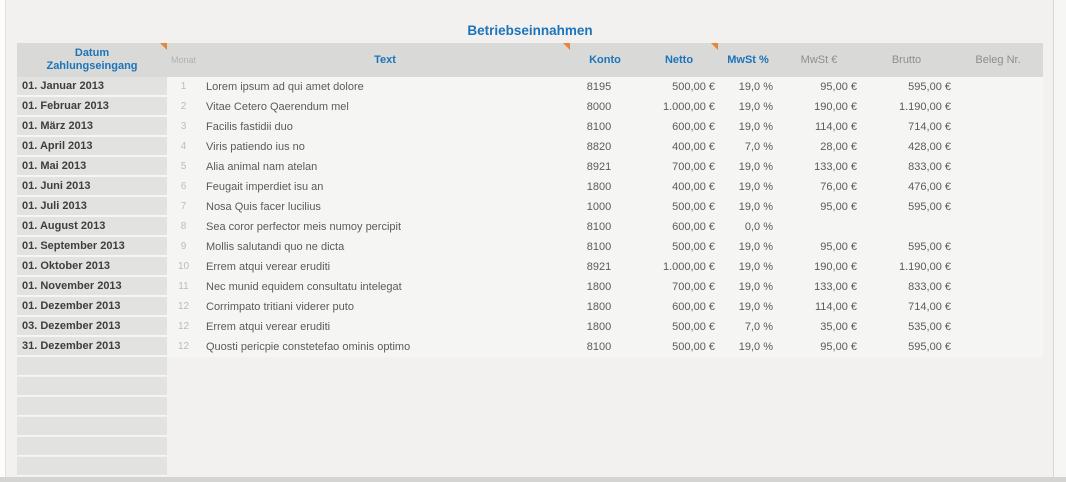  What do you see at coordinates (265, 187) in the screenshot?
I see `cell-text: Feugait imperdiet isu an` at bounding box center [265, 187].